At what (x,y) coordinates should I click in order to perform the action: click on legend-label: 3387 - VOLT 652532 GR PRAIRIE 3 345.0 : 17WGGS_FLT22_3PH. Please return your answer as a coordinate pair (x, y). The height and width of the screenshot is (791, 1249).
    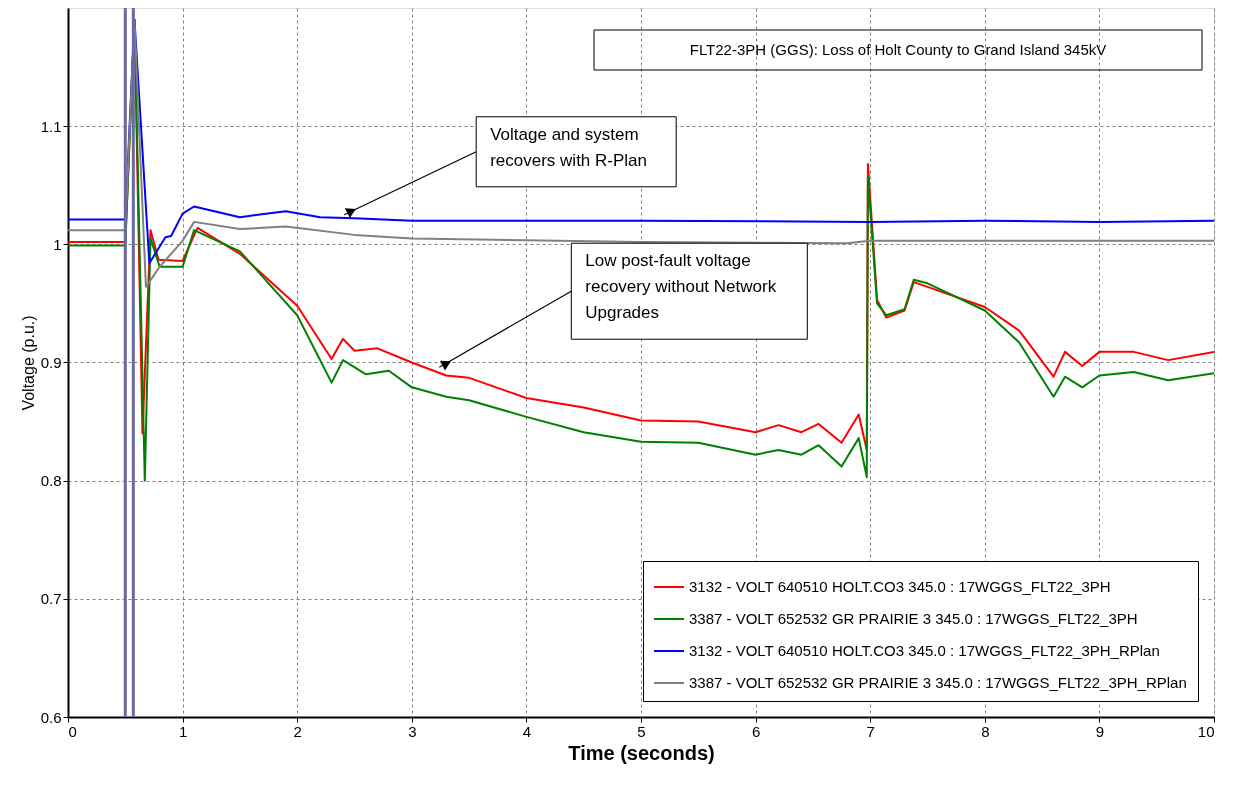
    Looking at the image, I should click on (913, 618).